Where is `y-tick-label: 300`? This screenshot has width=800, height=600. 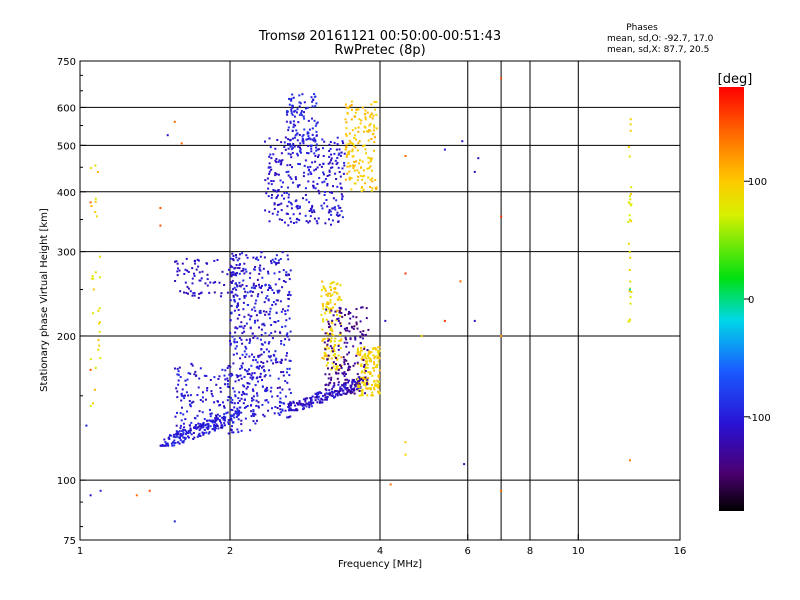 y-tick-label: 300 is located at coordinates (66, 253).